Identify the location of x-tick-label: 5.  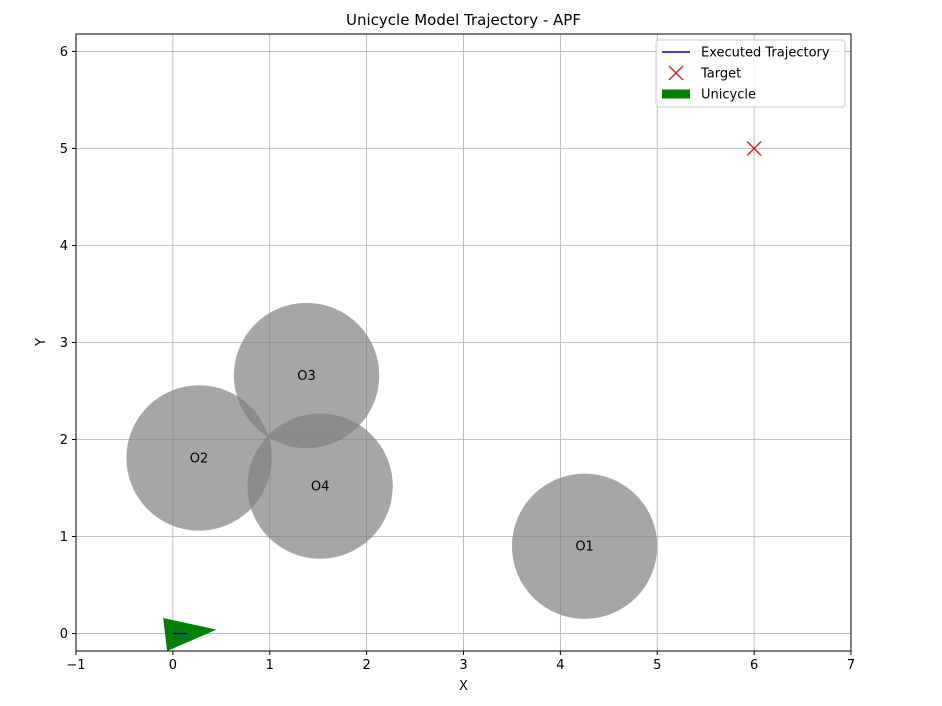
(657, 665).